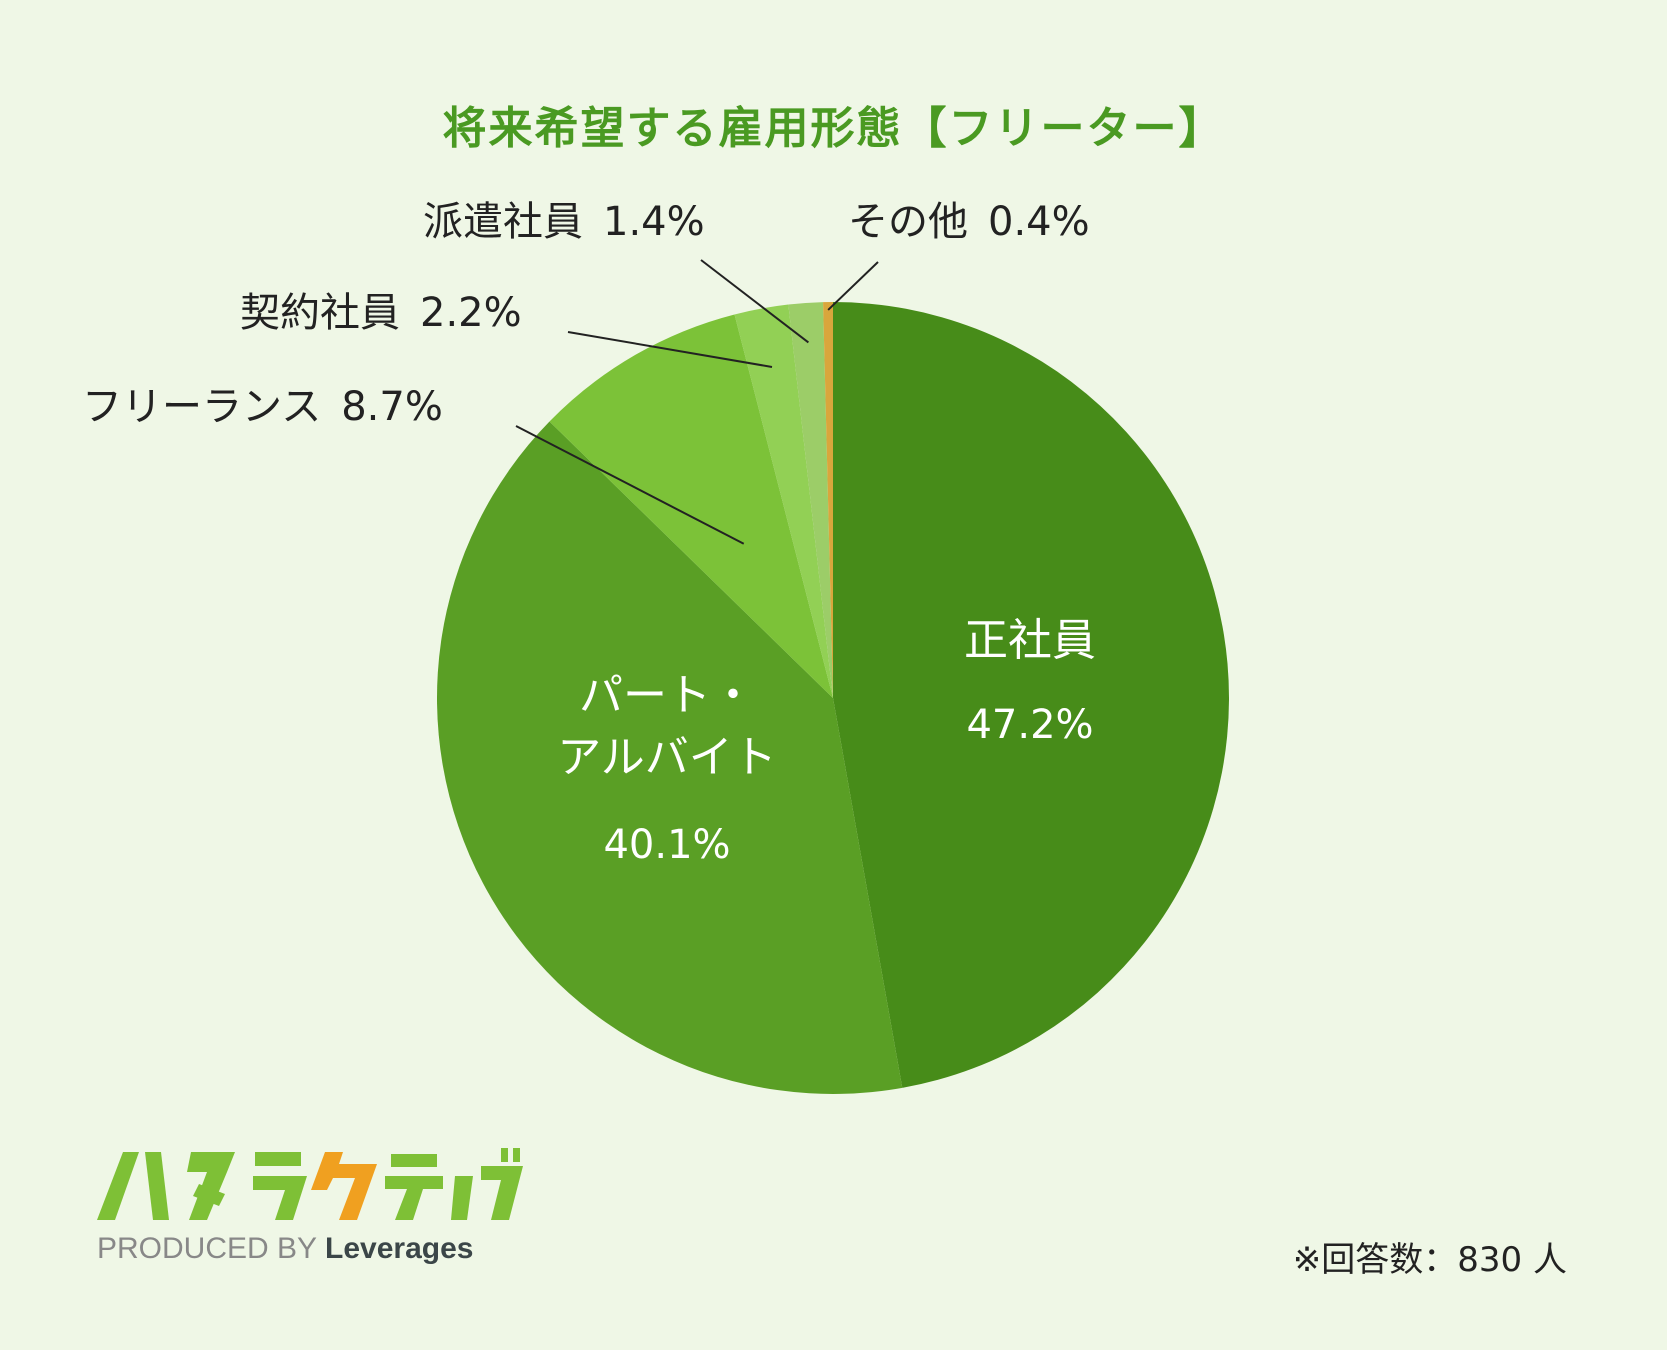 This screenshot has height=1350, width=1667. I want to click on brand-credit: PRODUCED BY Leverages, so click(285, 1249).